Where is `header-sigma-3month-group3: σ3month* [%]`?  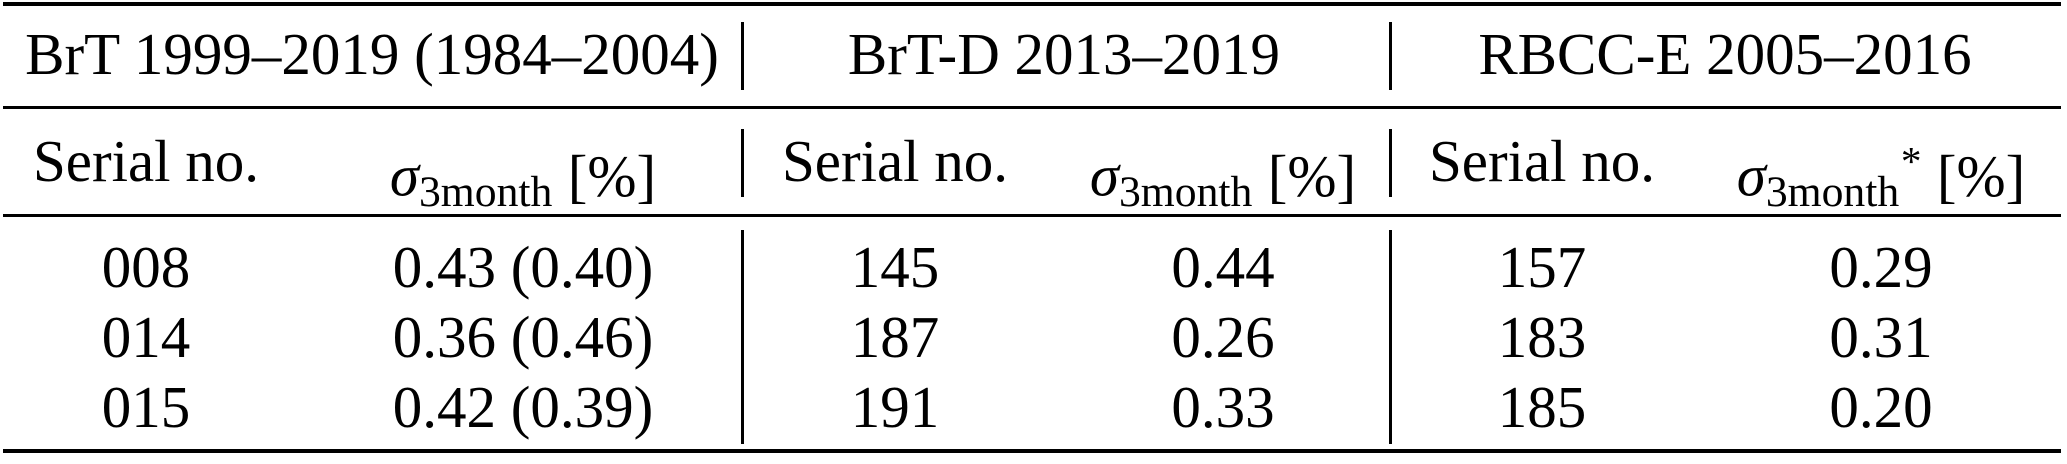
header-sigma-3month-group3: σ3month* [%] is located at coordinates (1881, 177).